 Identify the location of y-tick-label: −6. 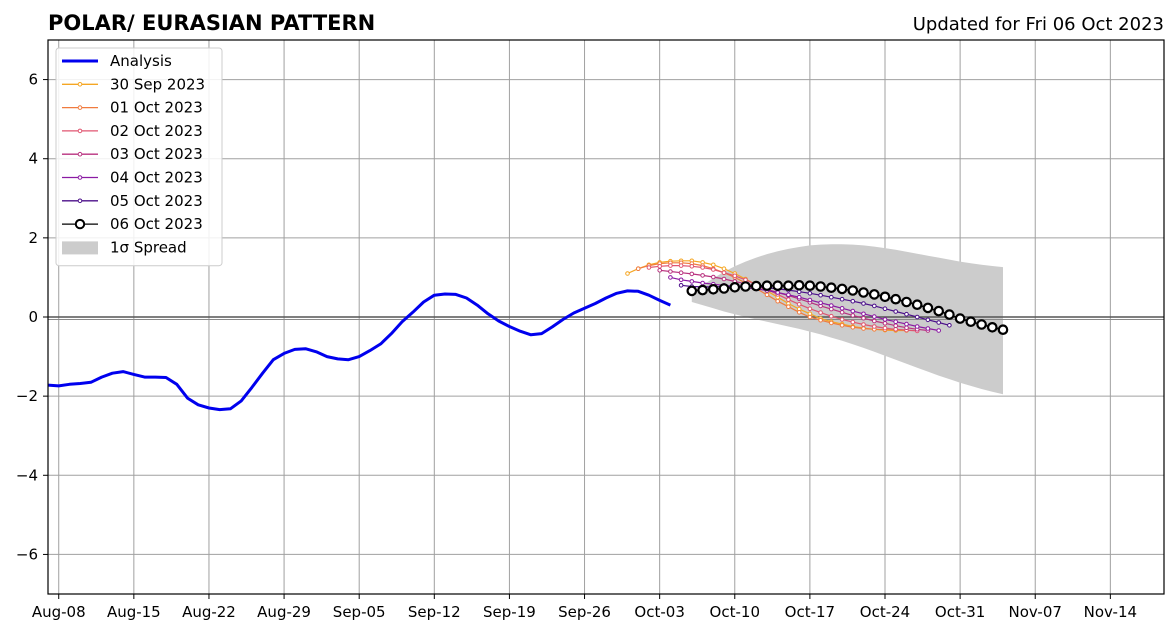
(27, 554).